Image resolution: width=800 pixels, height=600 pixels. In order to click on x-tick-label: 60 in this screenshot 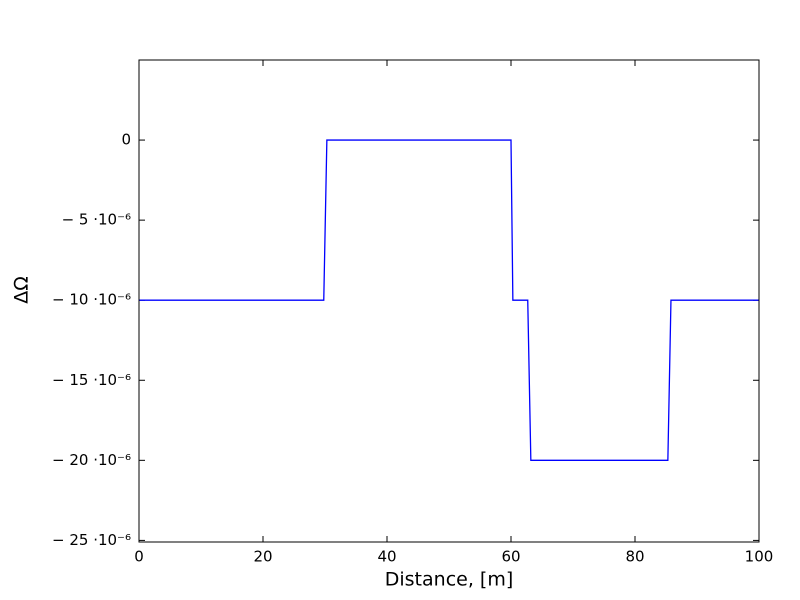, I will do `click(510, 557)`.